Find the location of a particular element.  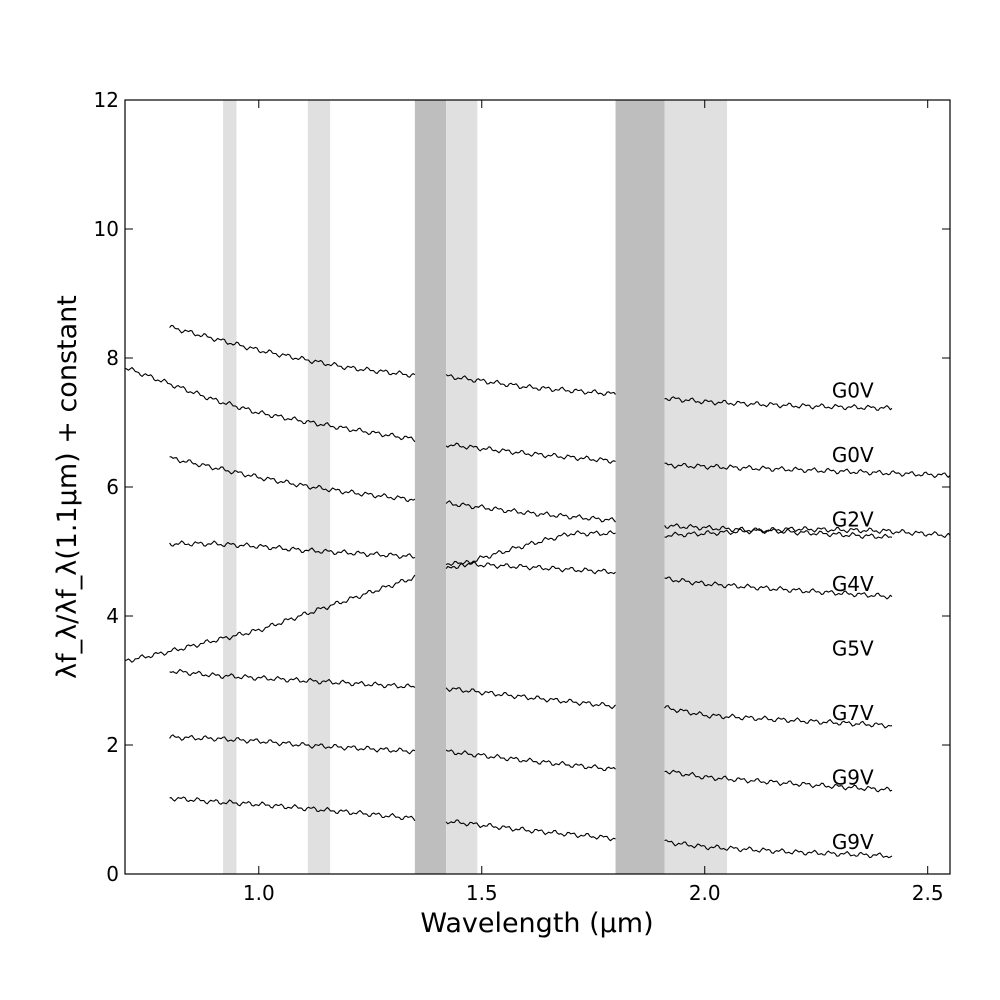

series-label-3: G4V is located at coordinates (853, 584).